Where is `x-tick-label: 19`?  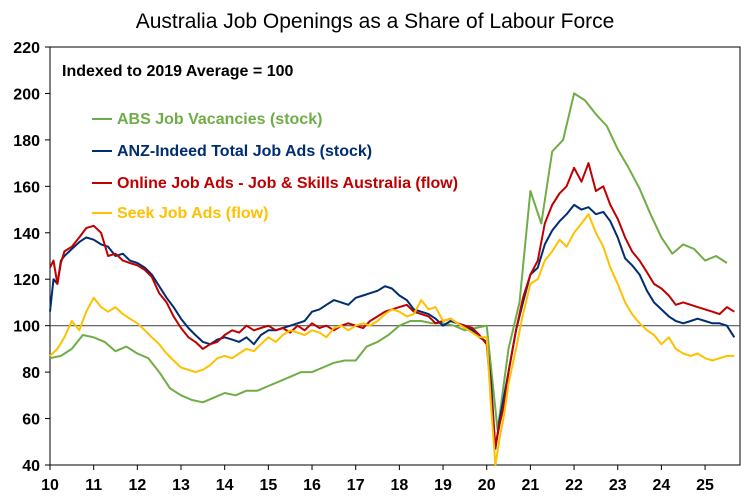 x-tick-label: 19 is located at coordinates (443, 485).